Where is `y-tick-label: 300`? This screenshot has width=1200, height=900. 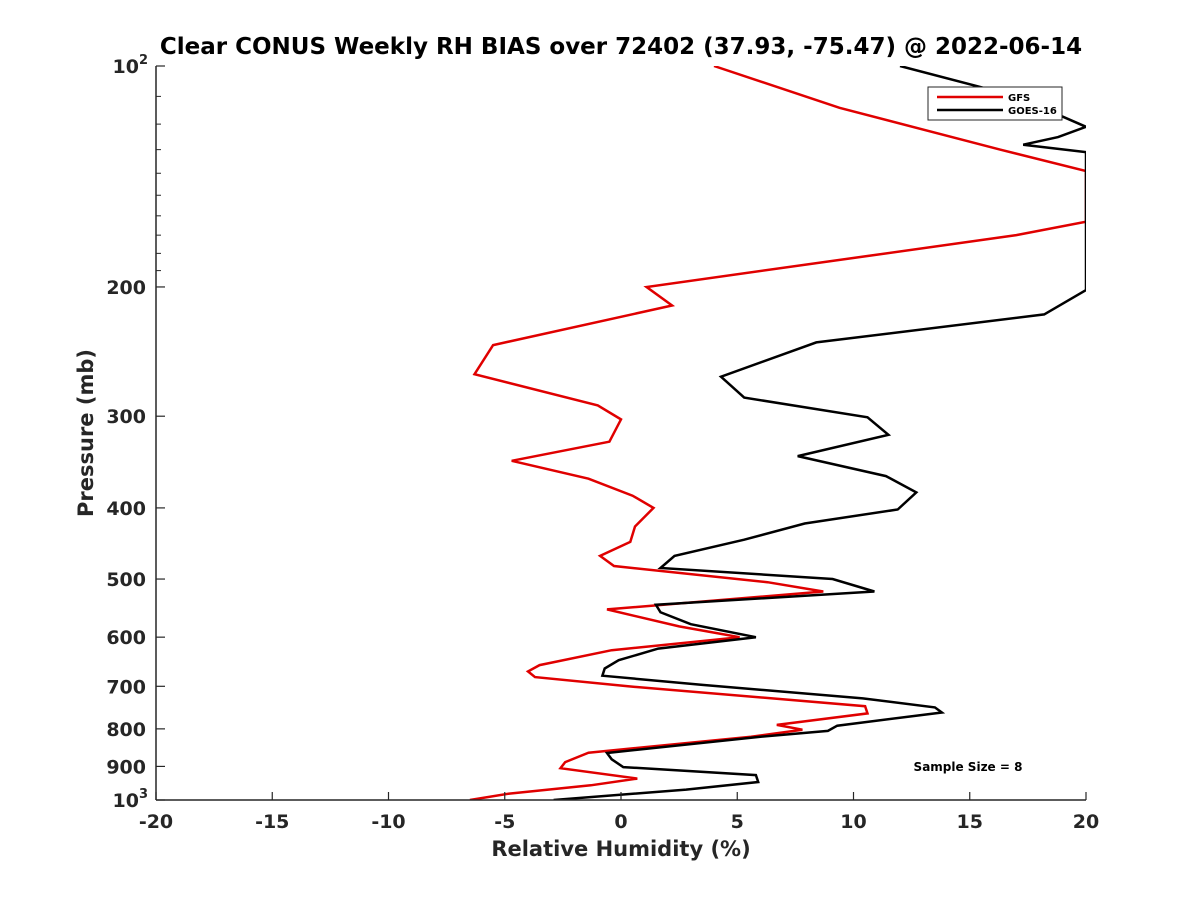 y-tick-label: 300 is located at coordinates (126, 417).